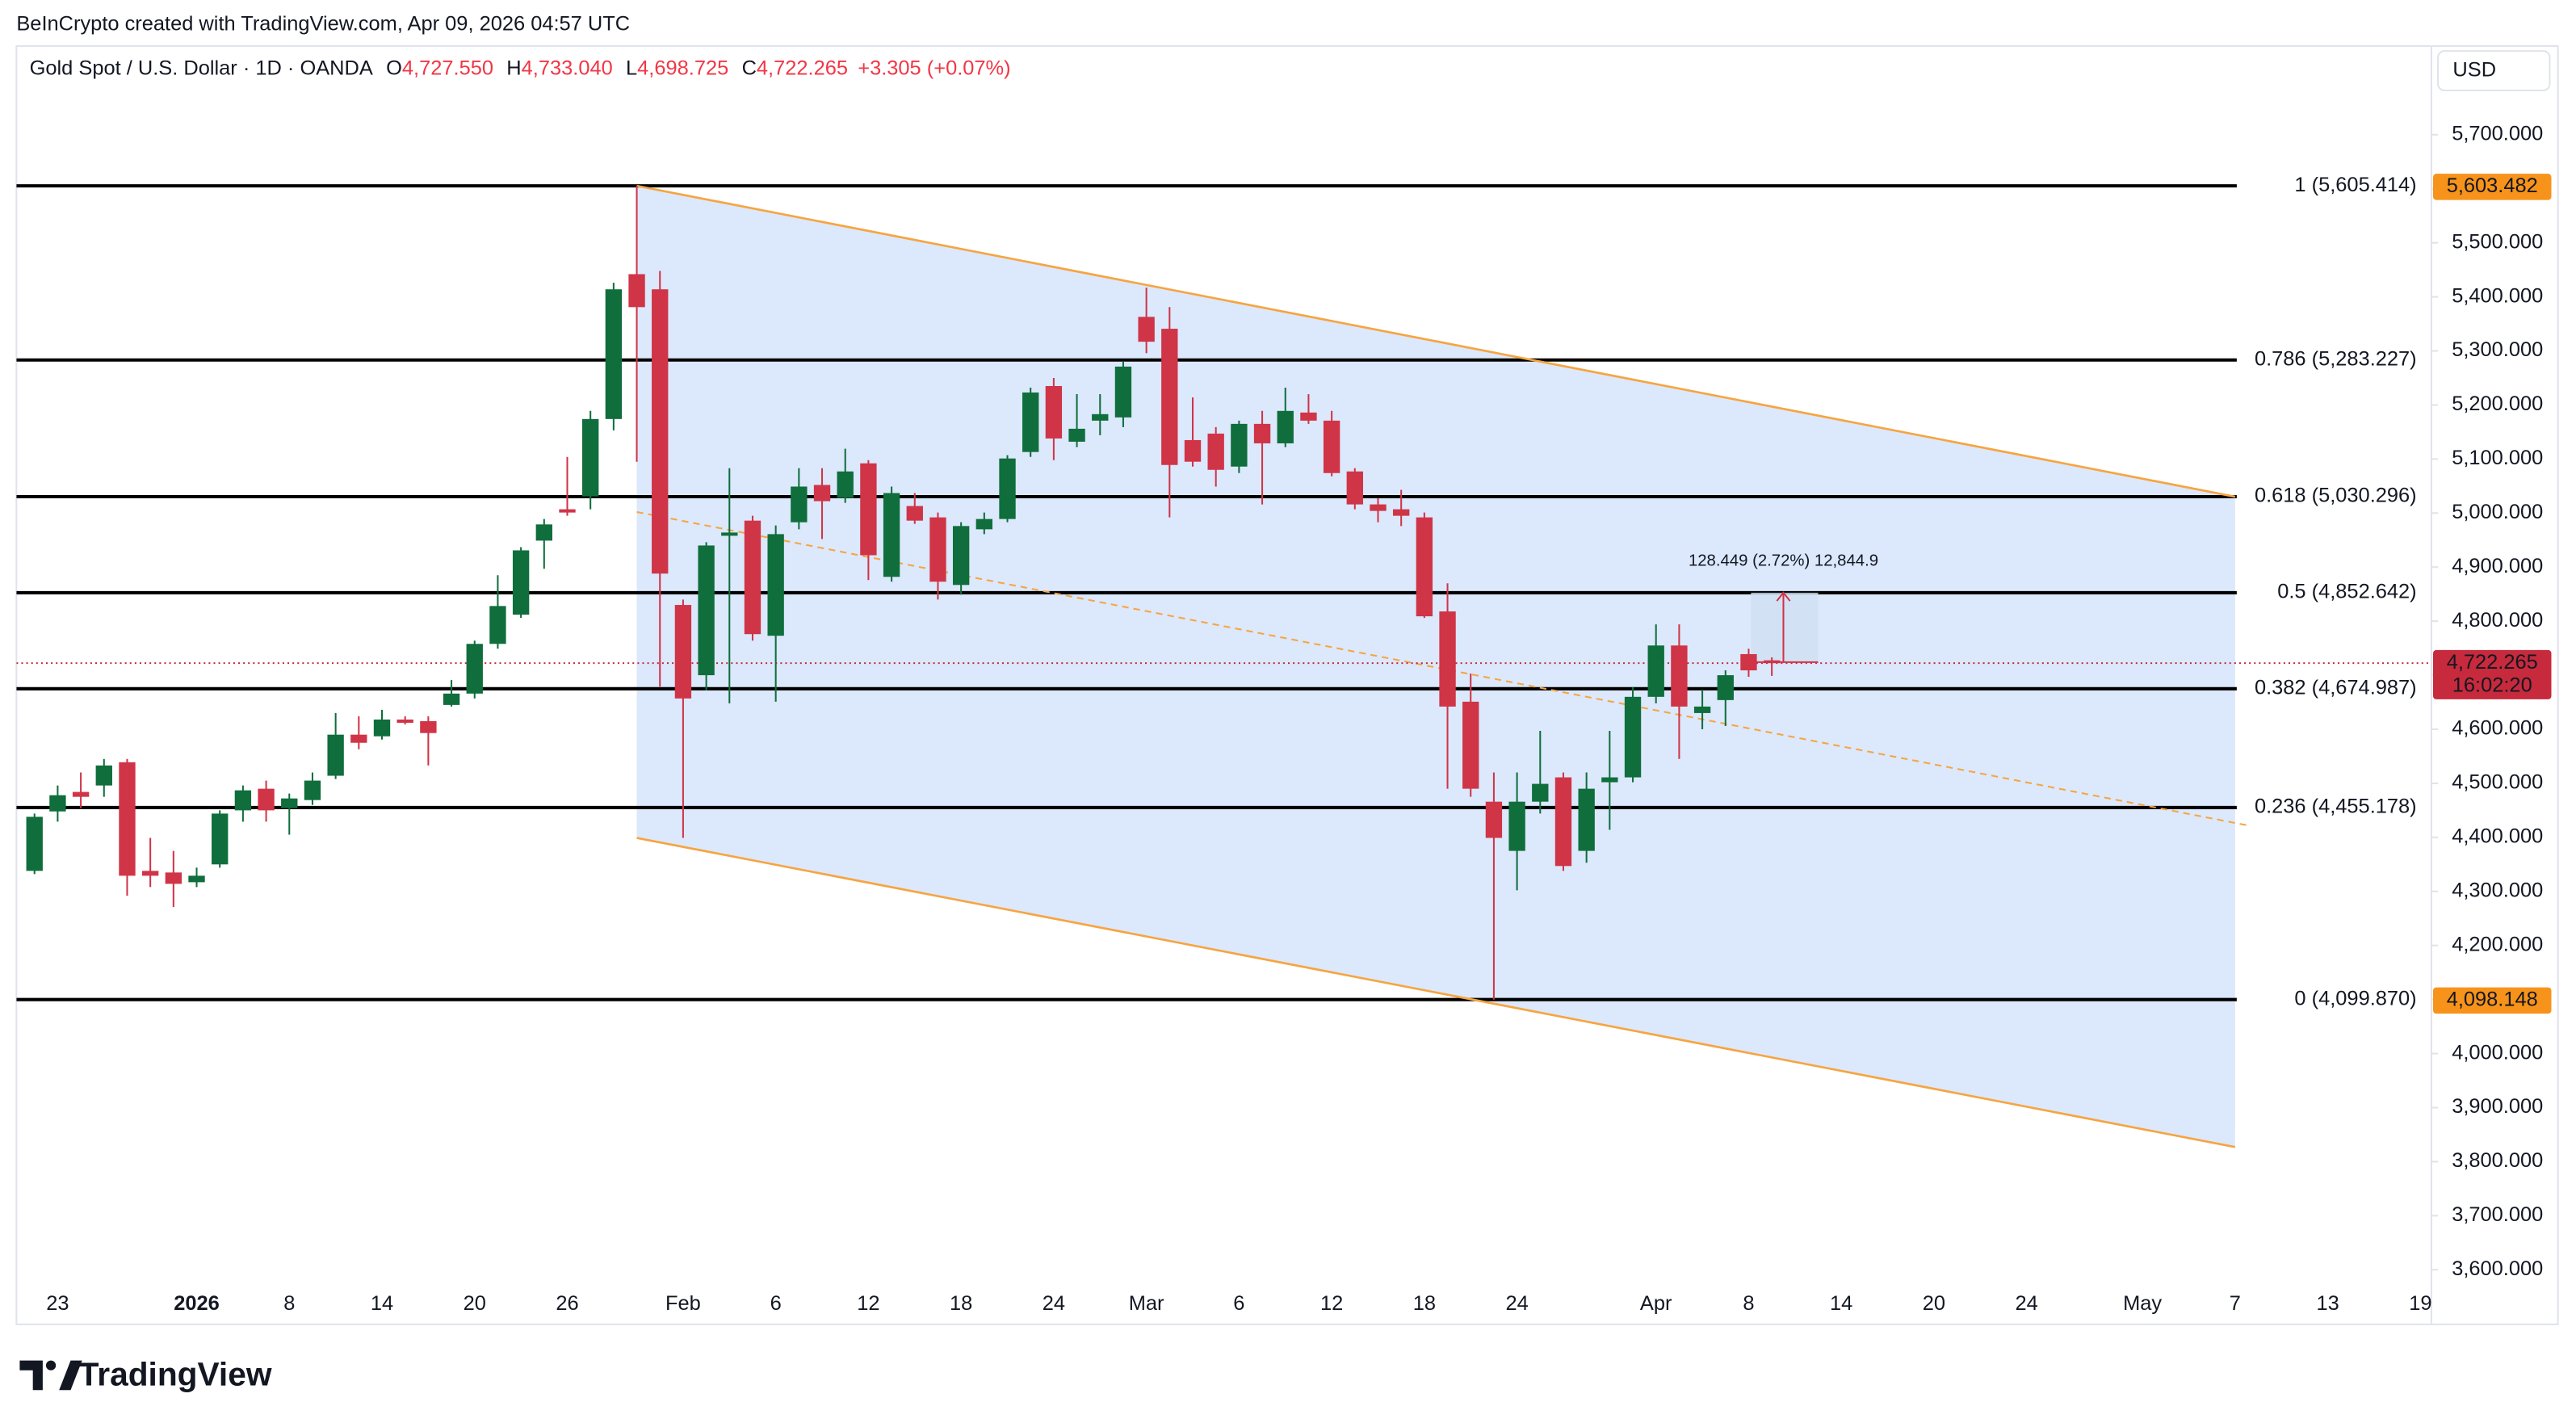  What do you see at coordinates (1785, 627) in the screenshot?
I see `measure-box` at bounding box center [1785, 627].